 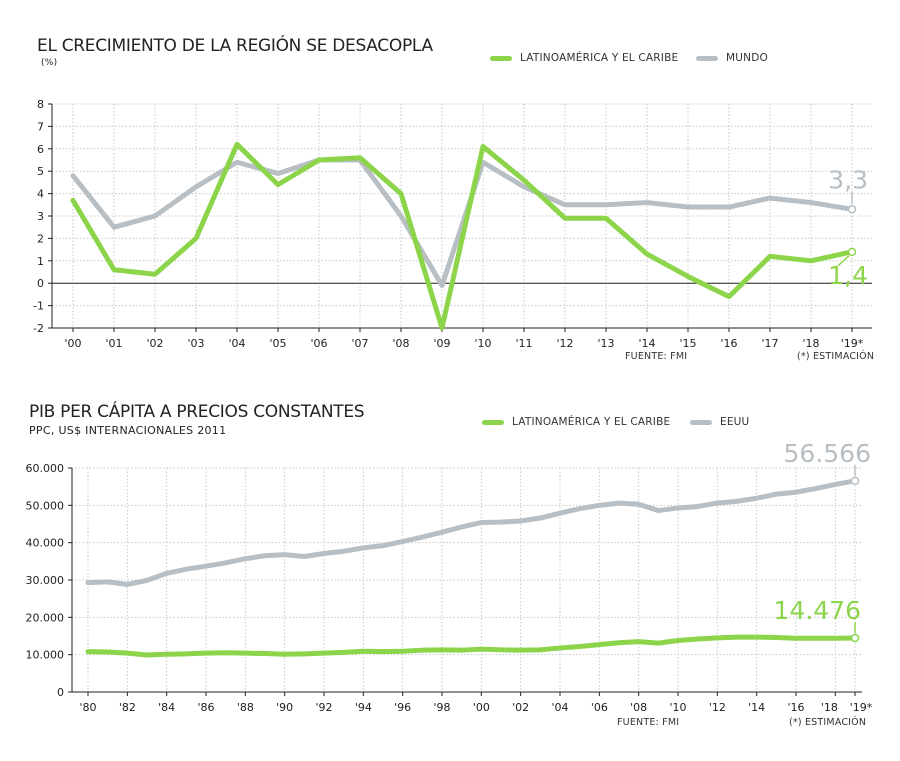 What do you see at coordinates (735, 422) in the screenshot?
I see `legend-label-eeuu: EEUU` at bounding box center [735, 422].